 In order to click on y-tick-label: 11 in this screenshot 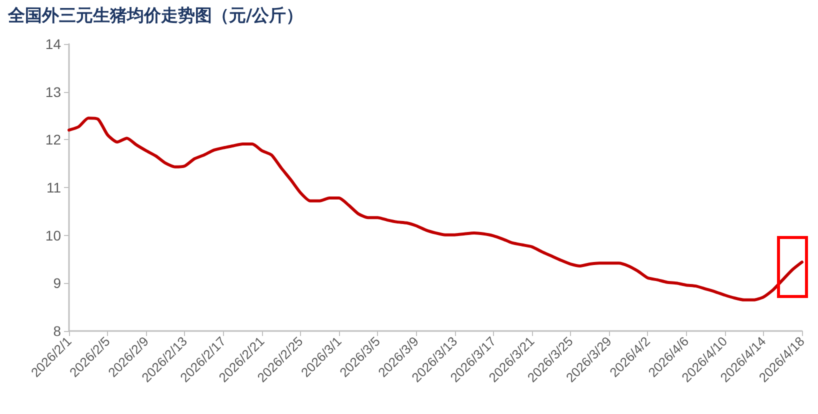, I will do `click(54, 188)`.